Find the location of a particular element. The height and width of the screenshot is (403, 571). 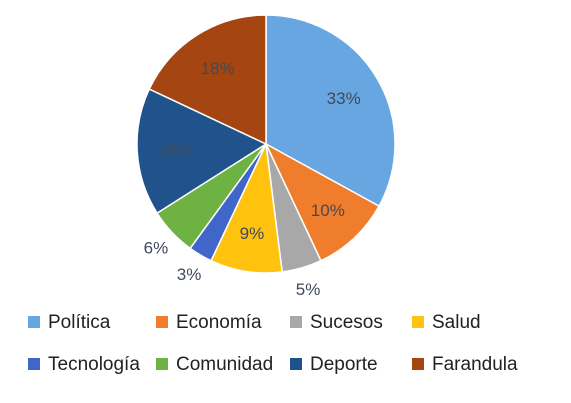

data-label-deporte: 16% is located at coordinates (176, 150).